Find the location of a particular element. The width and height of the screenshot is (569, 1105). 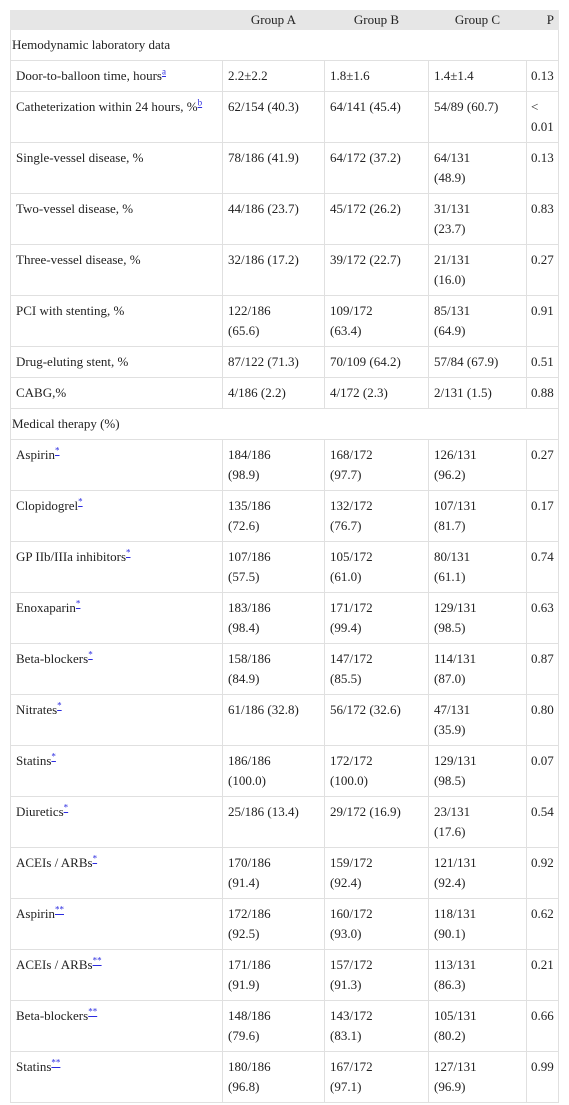

row-label: Three-vessel disease, % is located at coordinates (116, 270).